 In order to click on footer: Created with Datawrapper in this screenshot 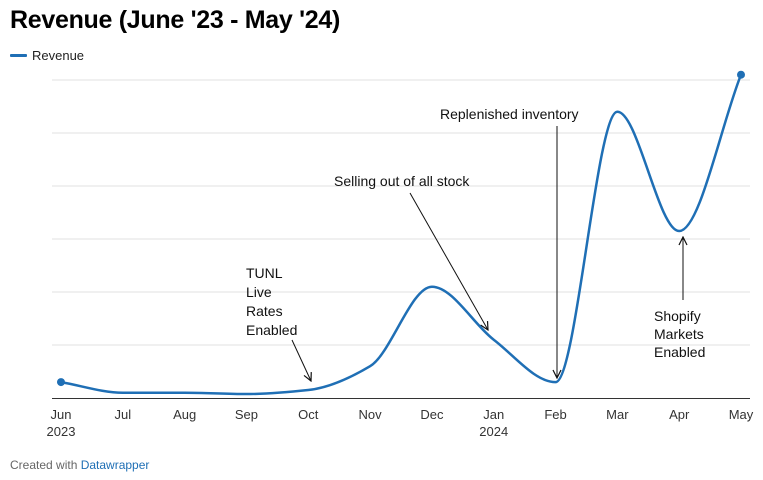, I will do `click(79, 465)`.